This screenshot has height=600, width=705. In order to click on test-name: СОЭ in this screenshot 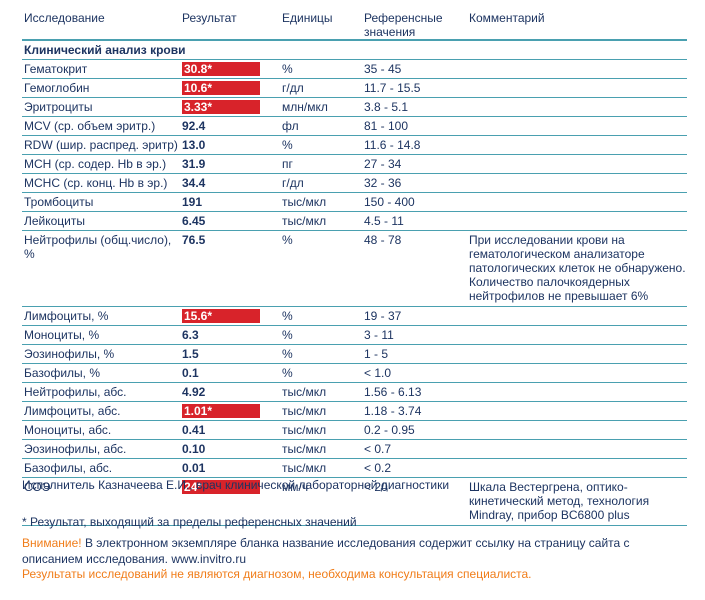, I will do `click(101, 501)`.